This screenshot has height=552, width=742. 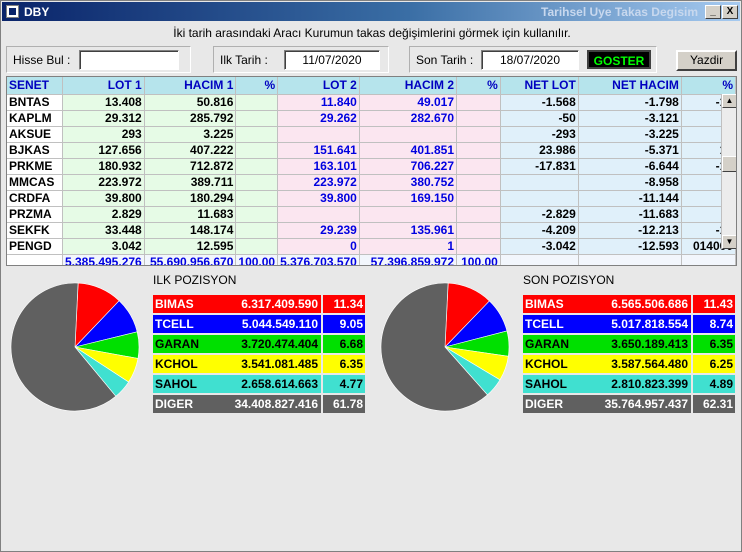 What do you see at coordinates (408, 246) in the screenshot?
I see `table-cell: 1` at bounding box center [408, 246].